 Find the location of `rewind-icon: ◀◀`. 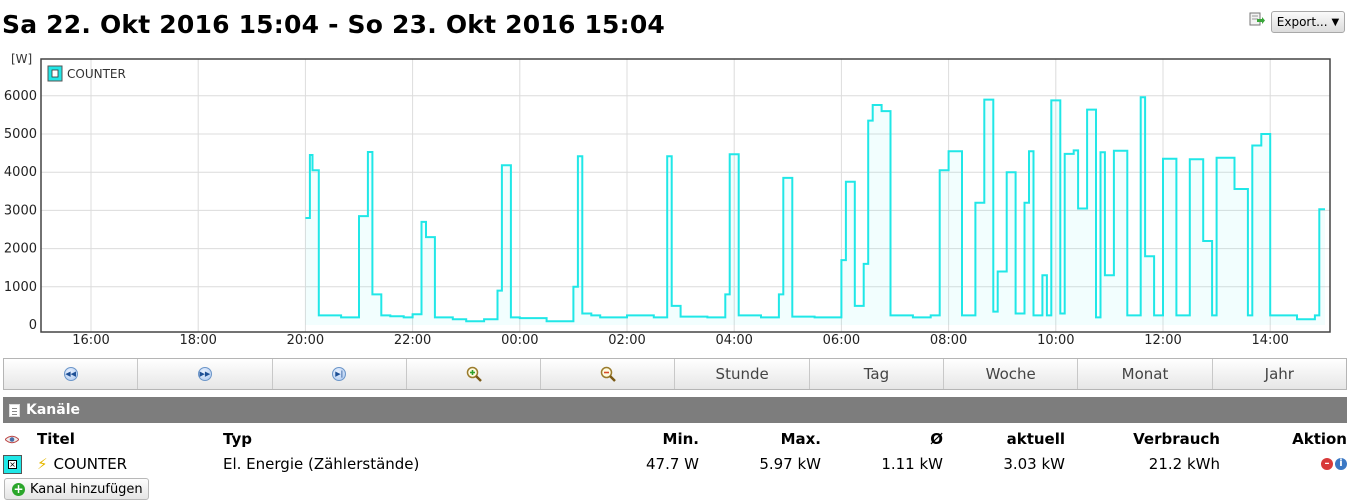

rewind-icon: ◀◀ is located at coordinates (70, 374).